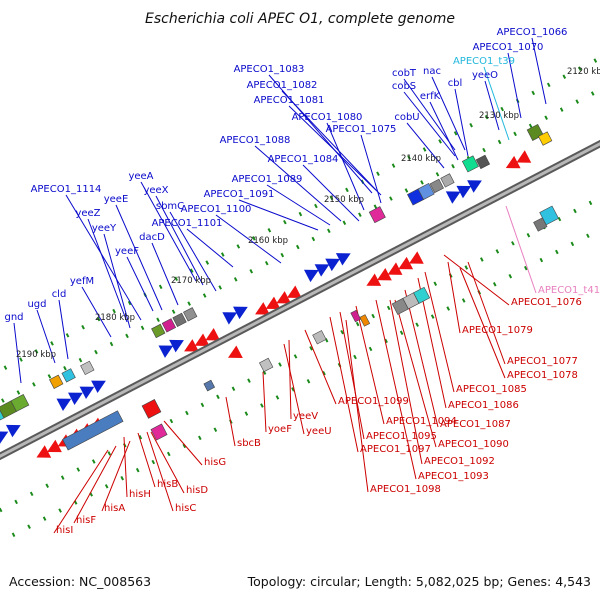 This screenshot has width=600, height=600. Describe the element at coordinates (289, 100) in the screenshot. I see `forward-gene-label: APECO1_1081` at that location.